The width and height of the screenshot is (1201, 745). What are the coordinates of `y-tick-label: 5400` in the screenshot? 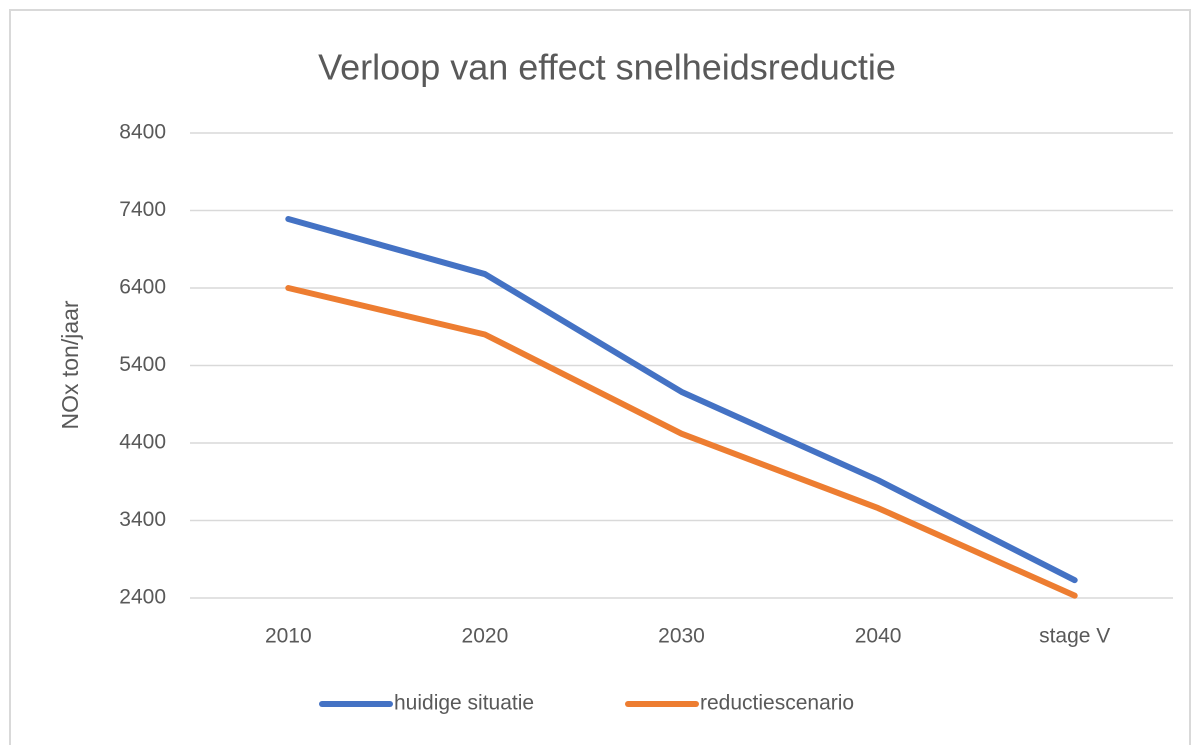 It's located at (142, 364).